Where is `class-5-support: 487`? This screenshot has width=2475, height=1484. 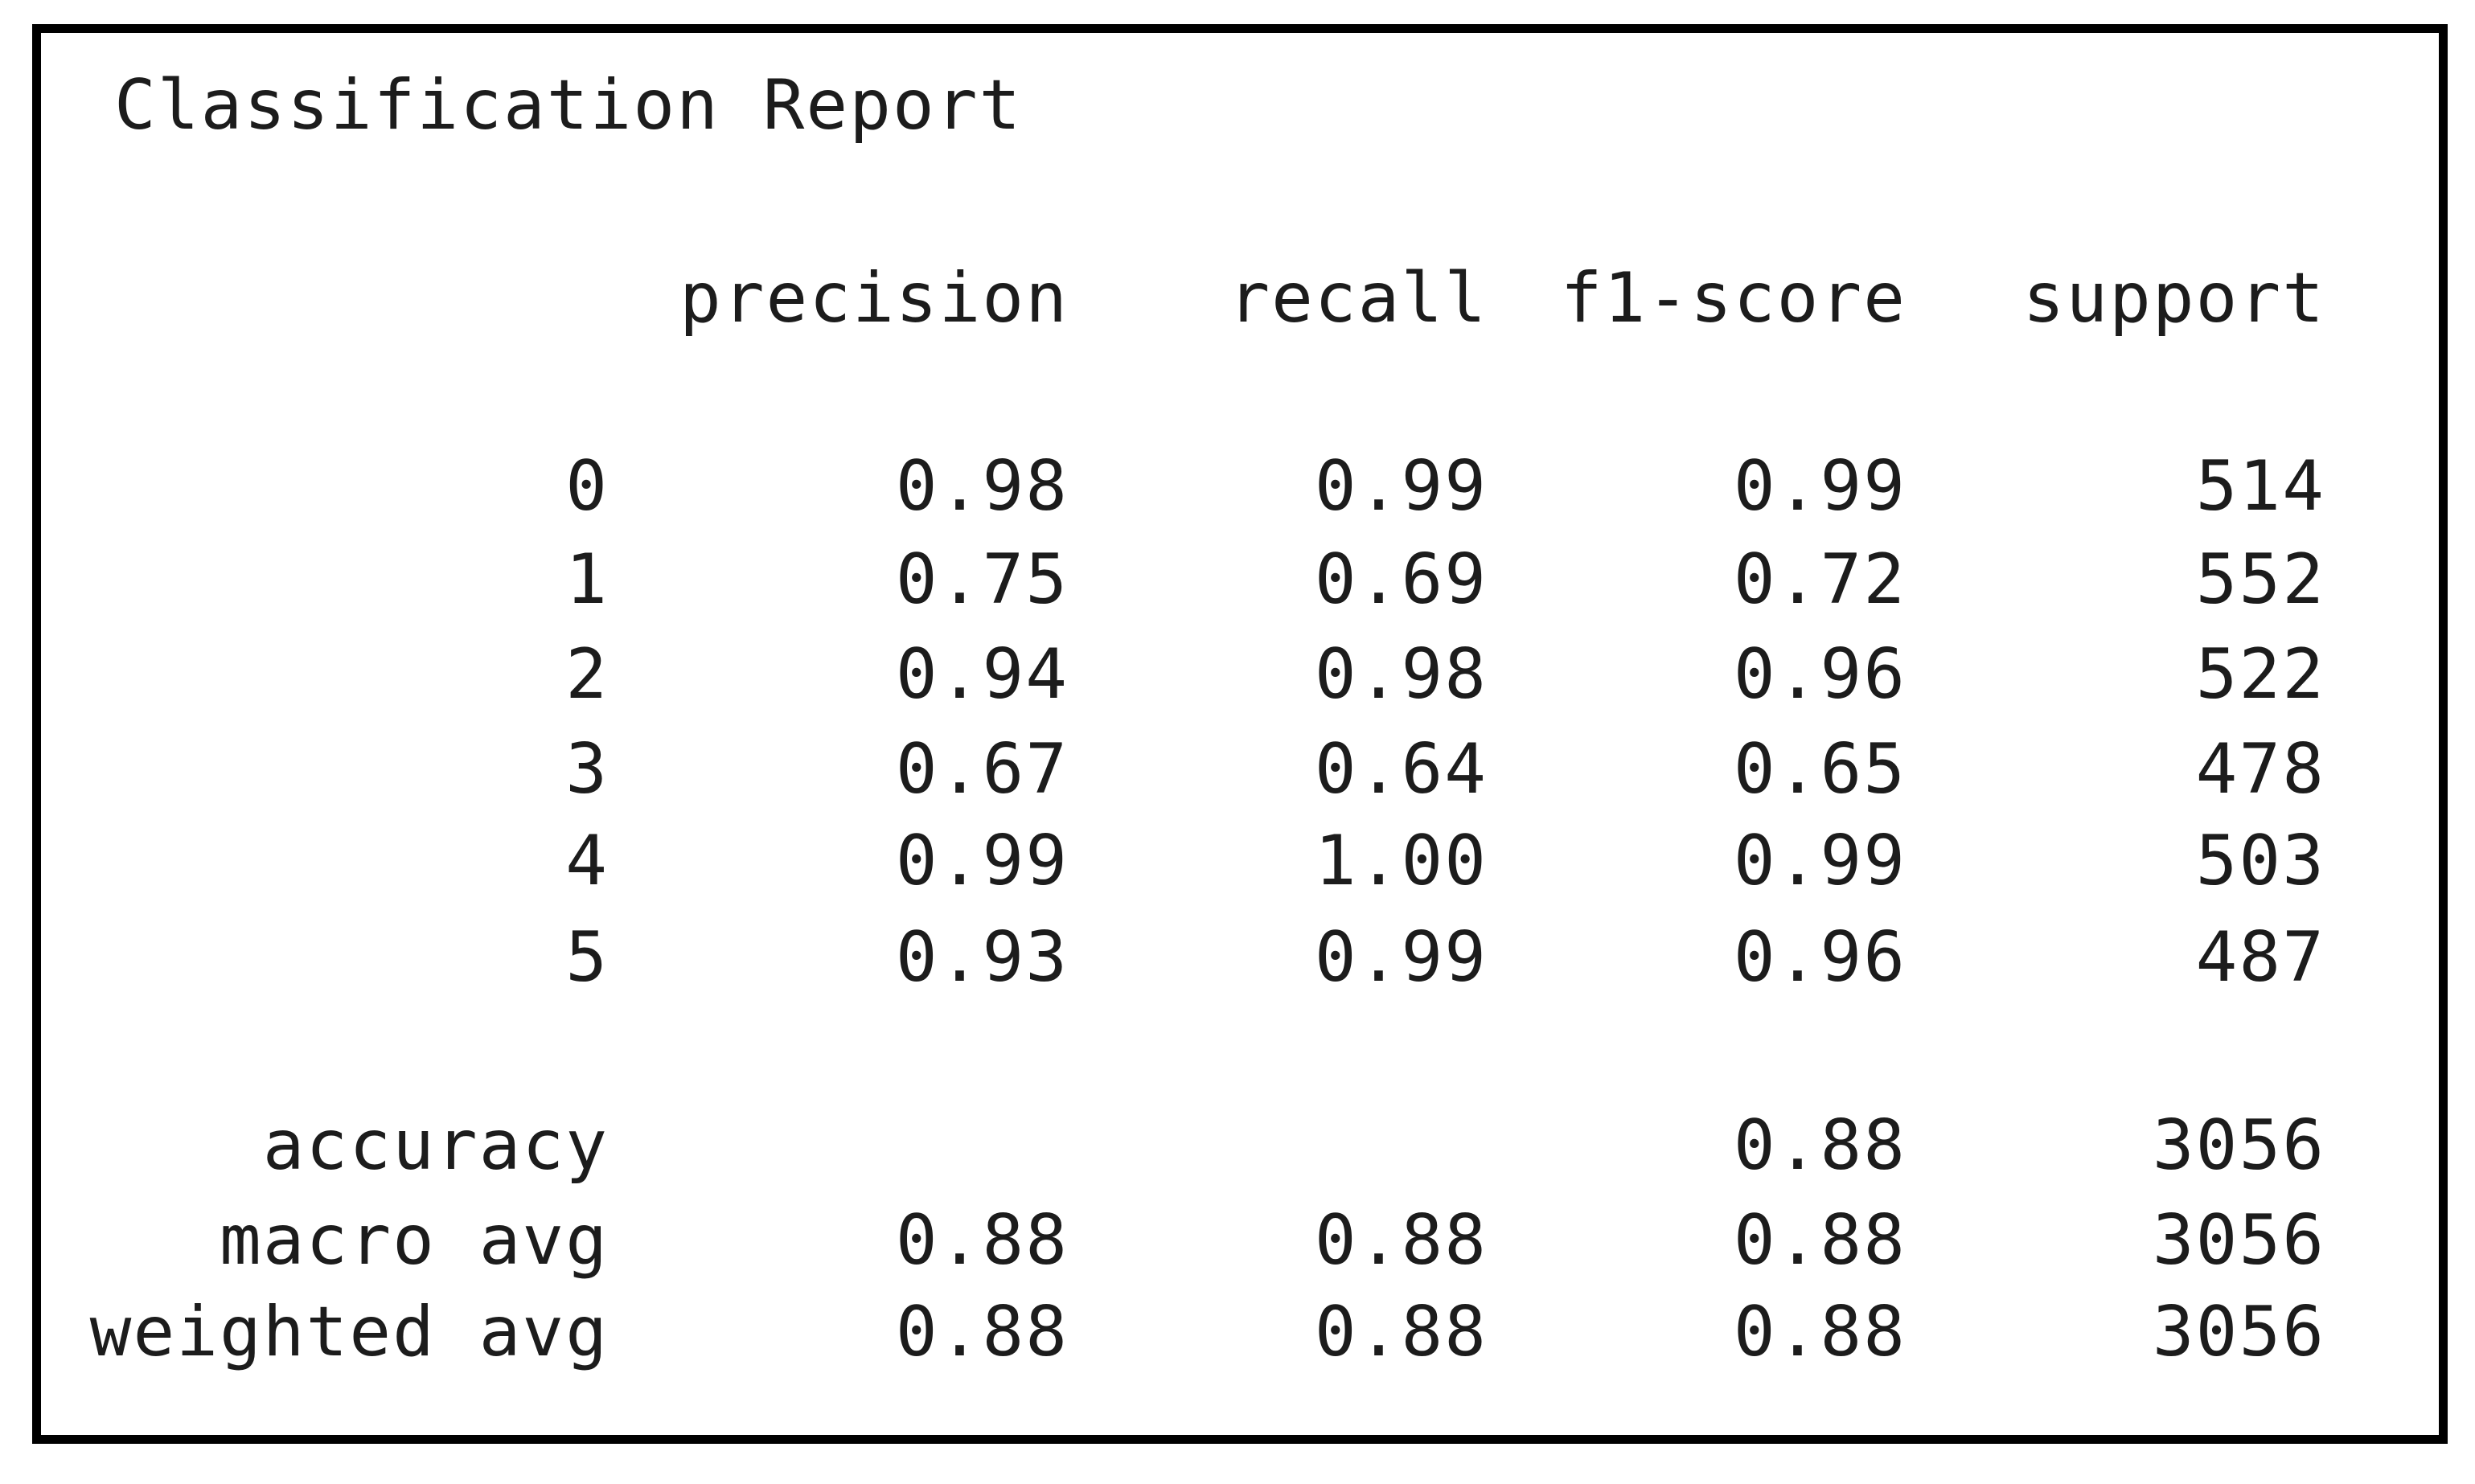 class-5-support: 487 is located at coordinates (2260, 958).